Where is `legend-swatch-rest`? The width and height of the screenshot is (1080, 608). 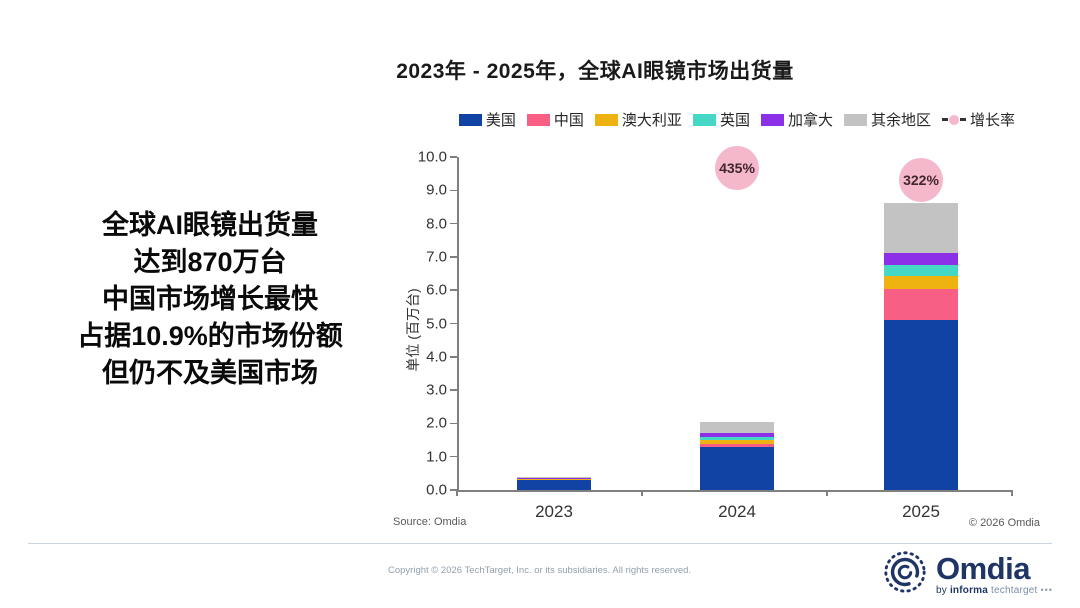
legend-swatch-rest is located at coordinates (855, 119).